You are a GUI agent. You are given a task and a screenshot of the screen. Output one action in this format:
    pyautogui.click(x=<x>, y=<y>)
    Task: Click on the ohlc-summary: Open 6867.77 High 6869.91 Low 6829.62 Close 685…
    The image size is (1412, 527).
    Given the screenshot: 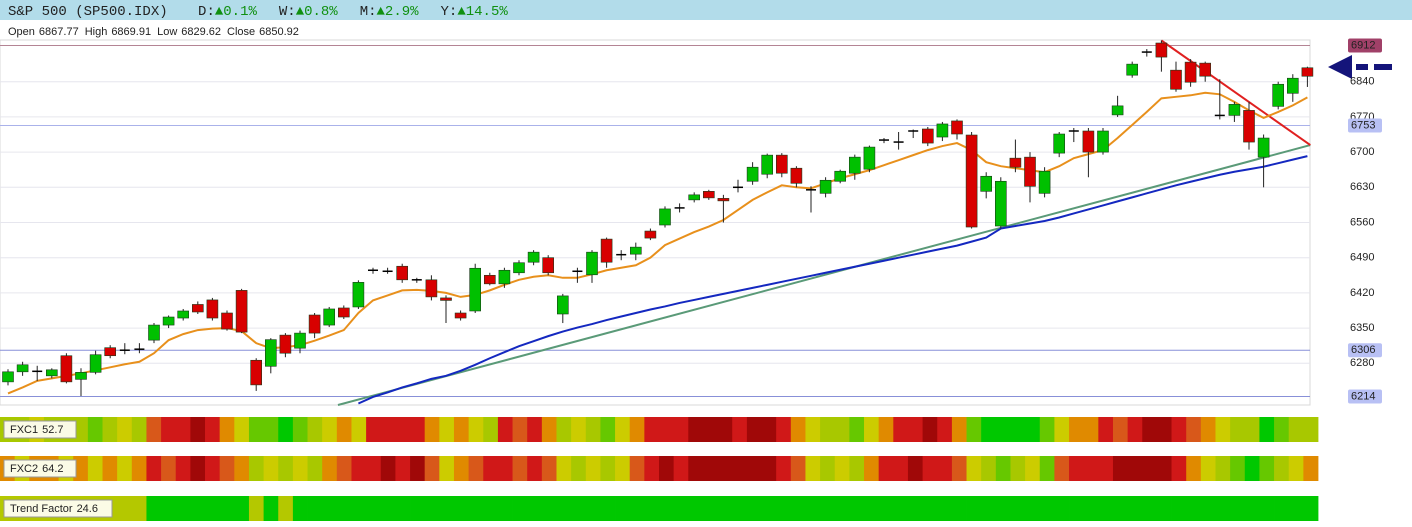 What is the action you would take?
    pyautogui.click(x=153, y=32)
    